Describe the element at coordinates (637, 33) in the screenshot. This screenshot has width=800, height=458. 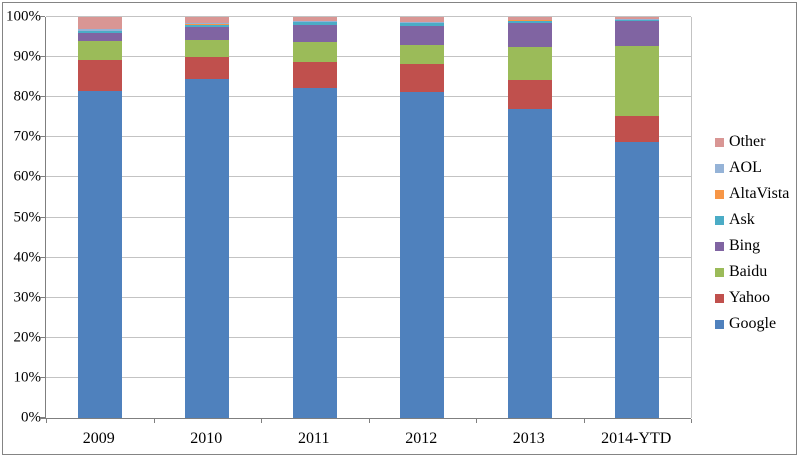
I see `bar-segment-bing-2014-YTD` at that location.